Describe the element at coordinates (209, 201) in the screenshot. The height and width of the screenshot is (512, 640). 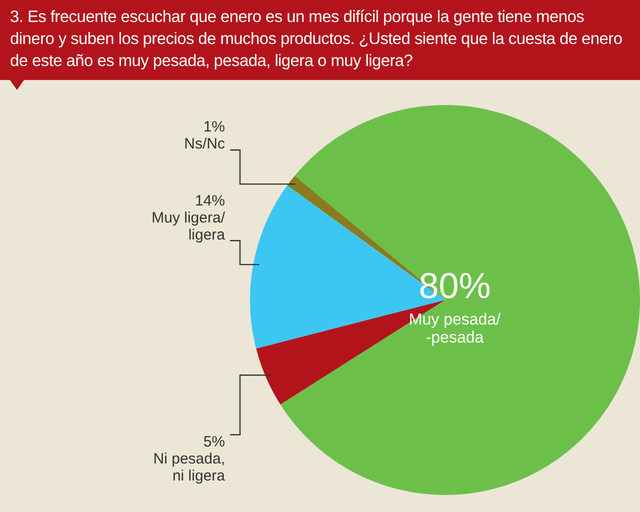
I see `data-label: 14%` at that location.